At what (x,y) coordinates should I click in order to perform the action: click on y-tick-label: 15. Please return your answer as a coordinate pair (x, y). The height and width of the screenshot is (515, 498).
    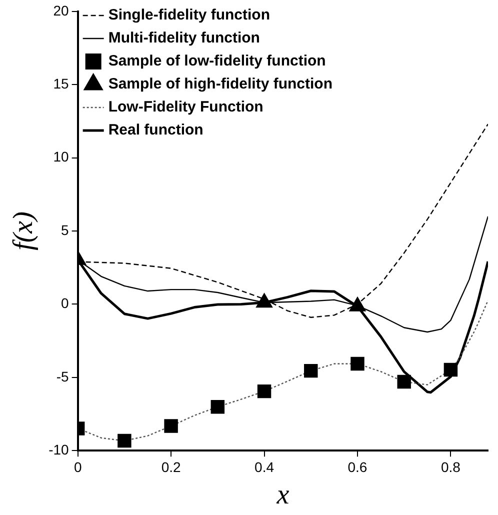
    Looking at the image, I should click on (61, 83).